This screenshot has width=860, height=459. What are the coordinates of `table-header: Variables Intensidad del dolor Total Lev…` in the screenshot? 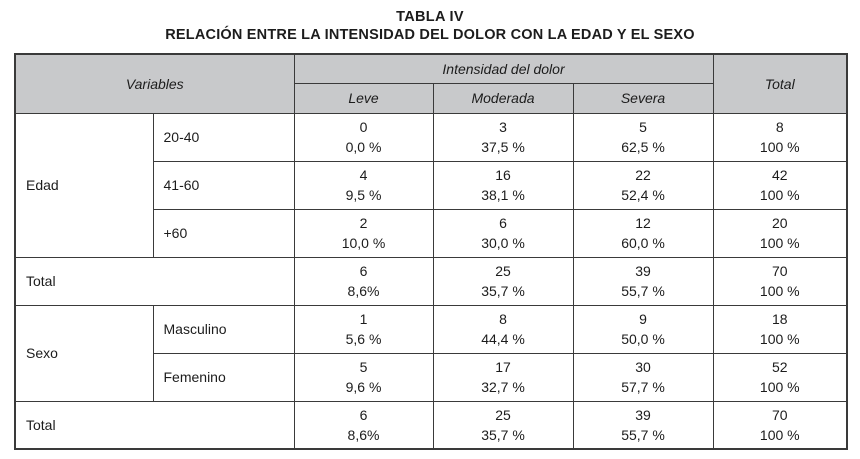 It's located at (431, 83).